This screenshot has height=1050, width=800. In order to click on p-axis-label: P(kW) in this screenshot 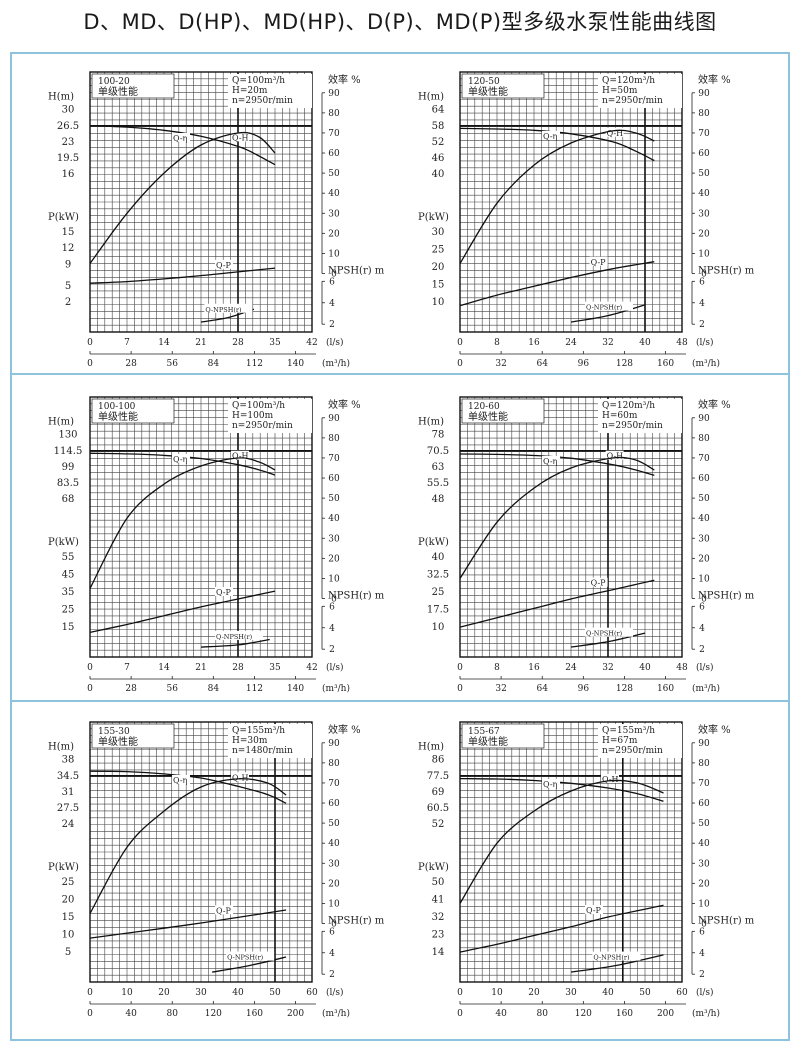, I will do `click(433, 542)`.